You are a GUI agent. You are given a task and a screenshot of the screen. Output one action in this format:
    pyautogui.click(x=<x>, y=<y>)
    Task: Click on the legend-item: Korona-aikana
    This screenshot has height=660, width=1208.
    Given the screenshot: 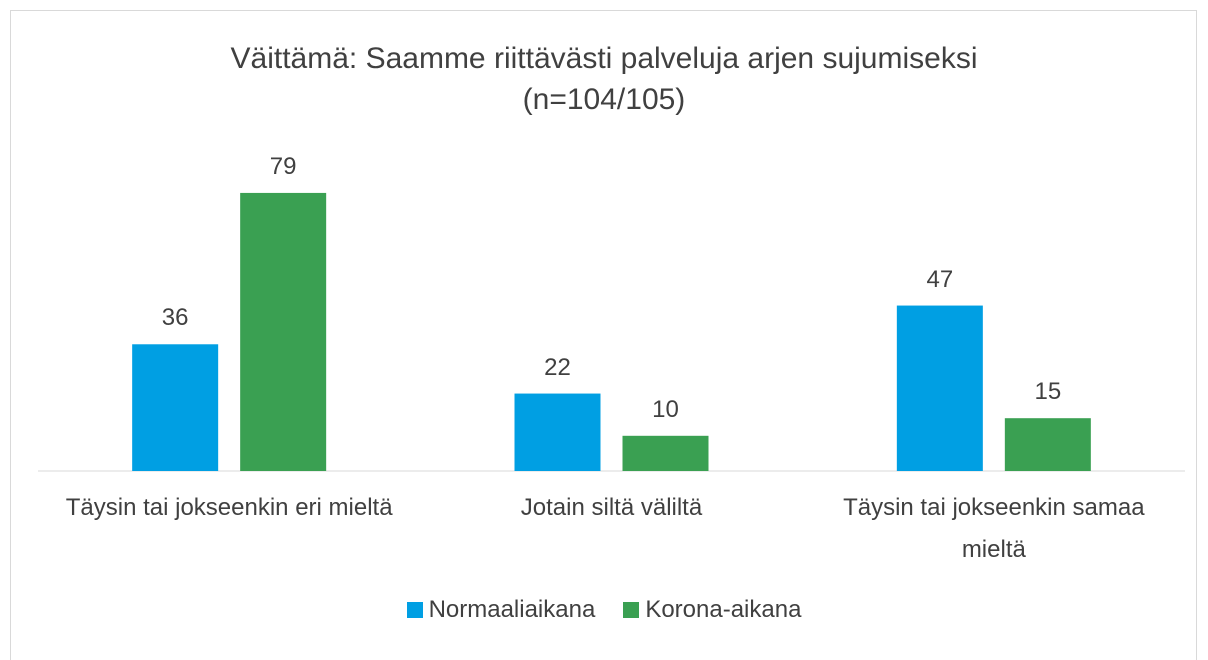 What is the action you would take?
    pyautogui.click(x=712, y=610)
    